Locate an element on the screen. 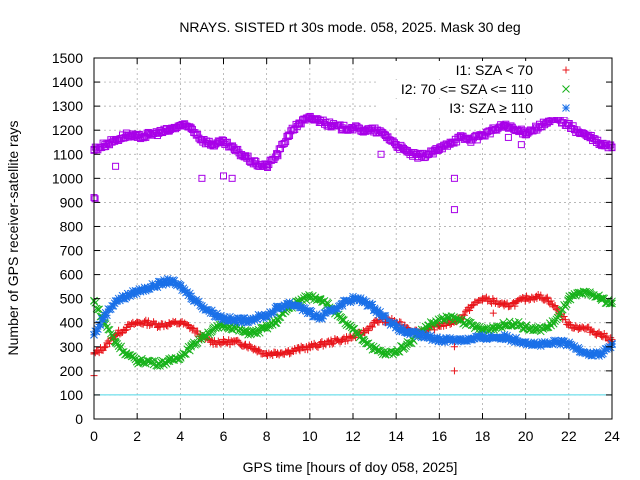  y-tick-label: 1400 is located at coordinates (67, 82).